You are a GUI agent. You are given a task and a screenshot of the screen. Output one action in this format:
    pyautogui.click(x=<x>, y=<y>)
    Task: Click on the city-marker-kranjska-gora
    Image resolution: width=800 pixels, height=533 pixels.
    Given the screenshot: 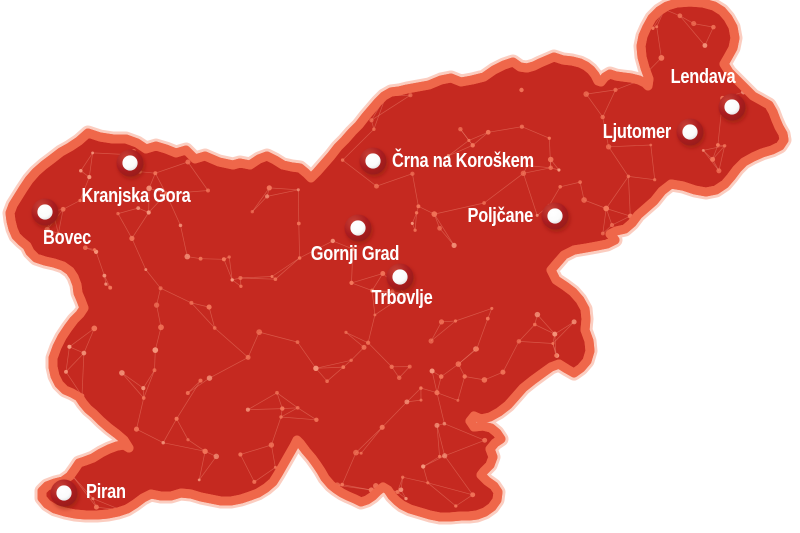 What is the action you would take?
    pyautogui.click(x=130, y=163)
    